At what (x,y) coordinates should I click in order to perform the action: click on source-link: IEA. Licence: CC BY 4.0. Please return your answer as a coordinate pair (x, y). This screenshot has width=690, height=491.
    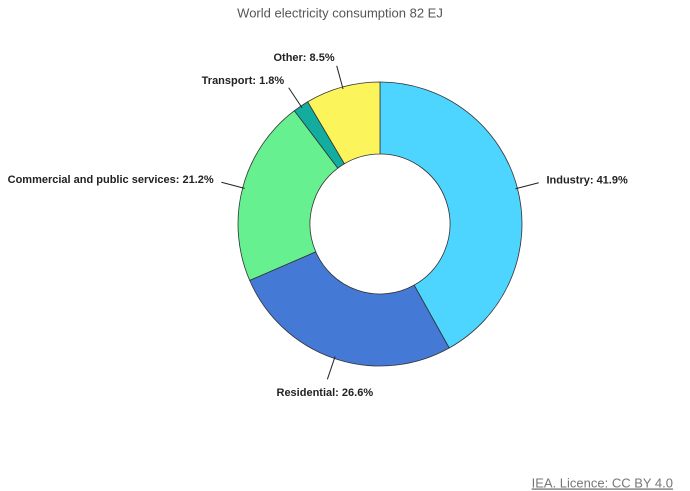
    Looking at the image, I should click on (602, 482).